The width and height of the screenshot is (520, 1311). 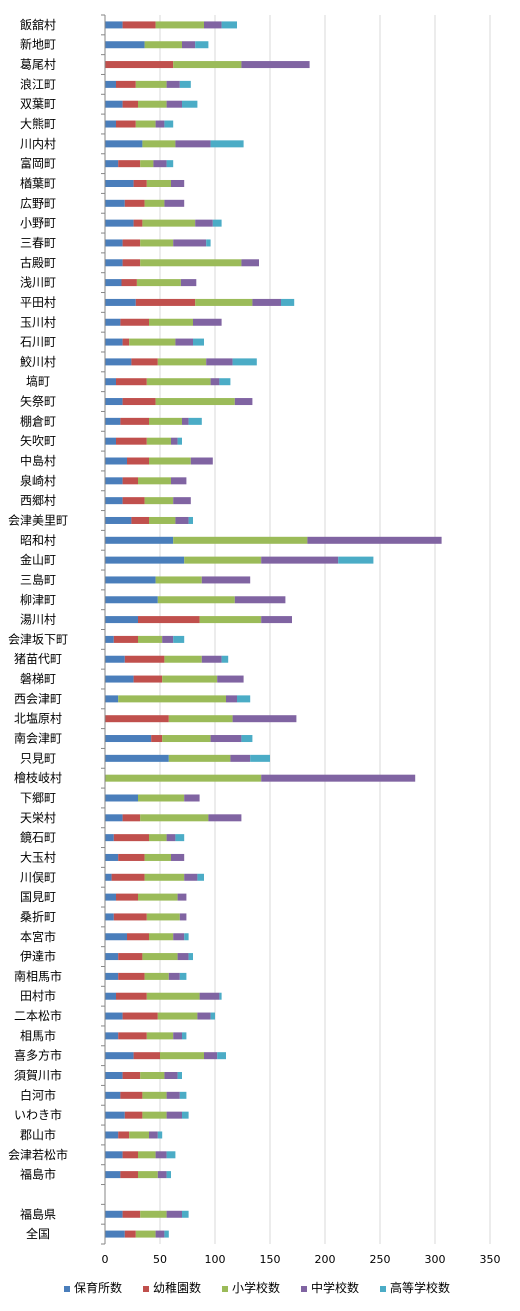 What do you see at coordinates (490, 1259) in the screenshot?
I see `x-tick-label: 350` at bounding box center [490, 1259].